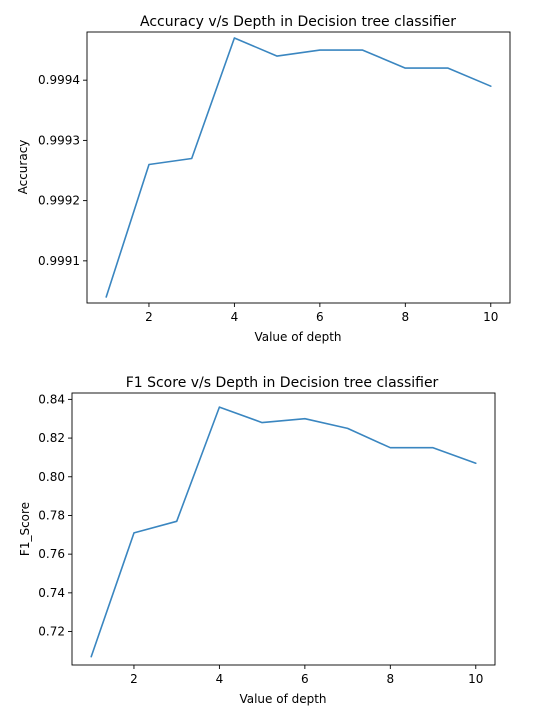  I want to click on f1-score-y-tick-label: 0.74, so click(51, 593).